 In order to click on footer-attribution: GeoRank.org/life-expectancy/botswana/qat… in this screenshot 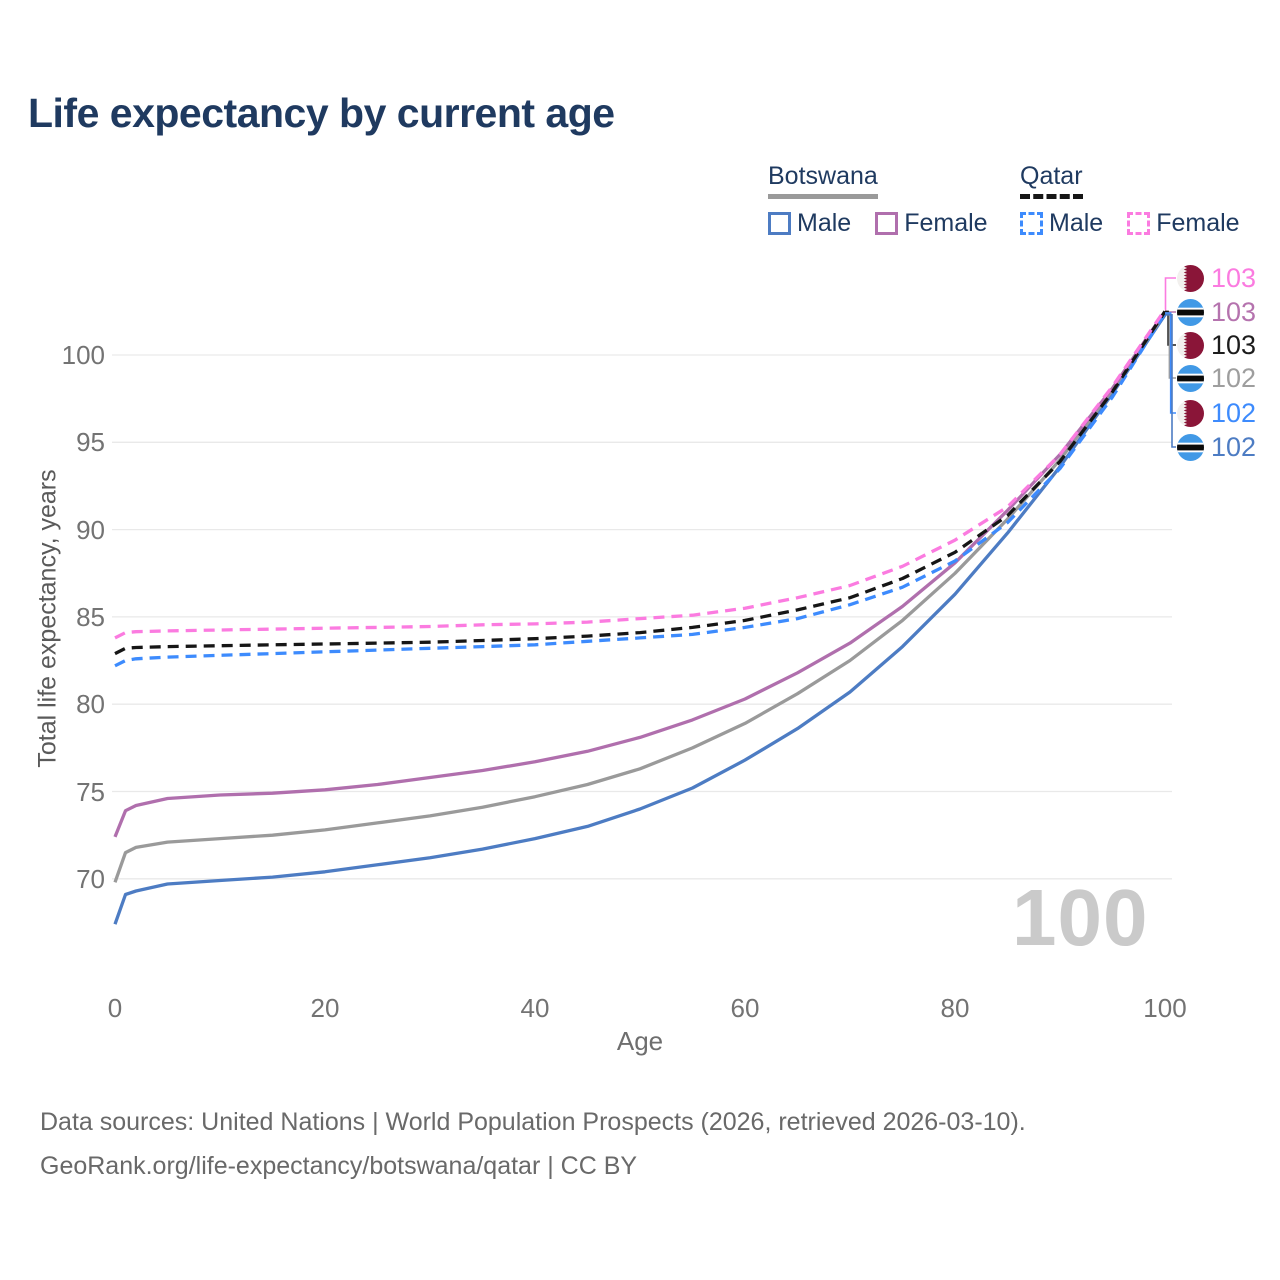, I will do `click(339, 1166)`.